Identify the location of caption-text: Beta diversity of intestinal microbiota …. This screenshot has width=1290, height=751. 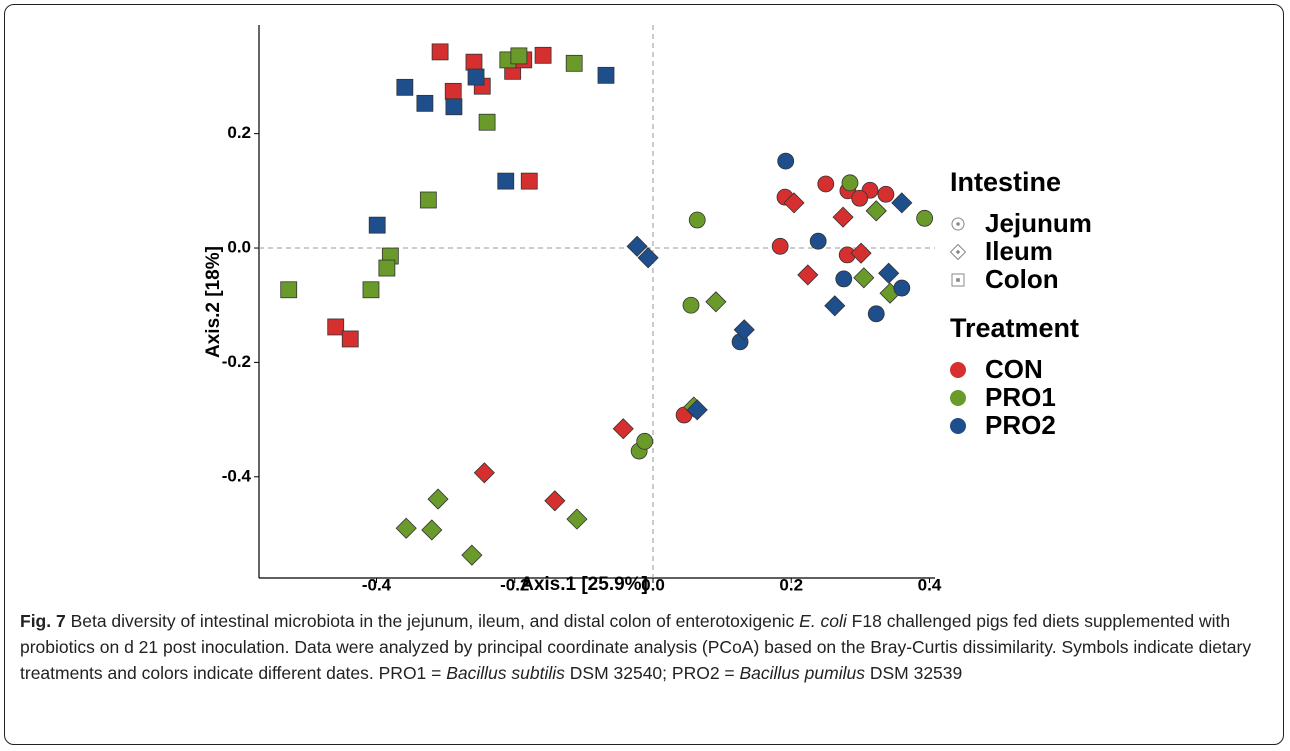
(432, 621).